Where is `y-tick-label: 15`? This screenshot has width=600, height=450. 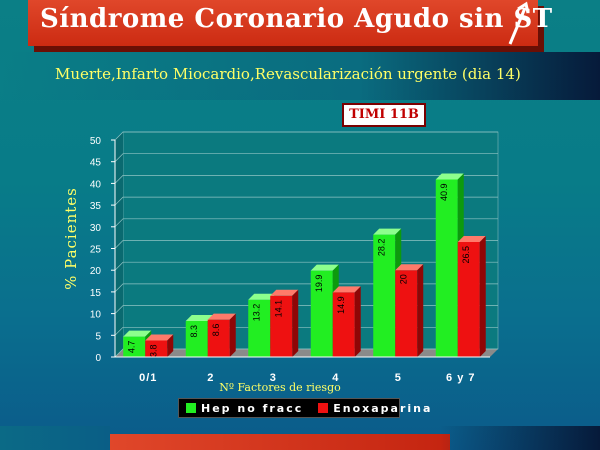 y-tick-label: 15 is located at coordinates (96, 293).